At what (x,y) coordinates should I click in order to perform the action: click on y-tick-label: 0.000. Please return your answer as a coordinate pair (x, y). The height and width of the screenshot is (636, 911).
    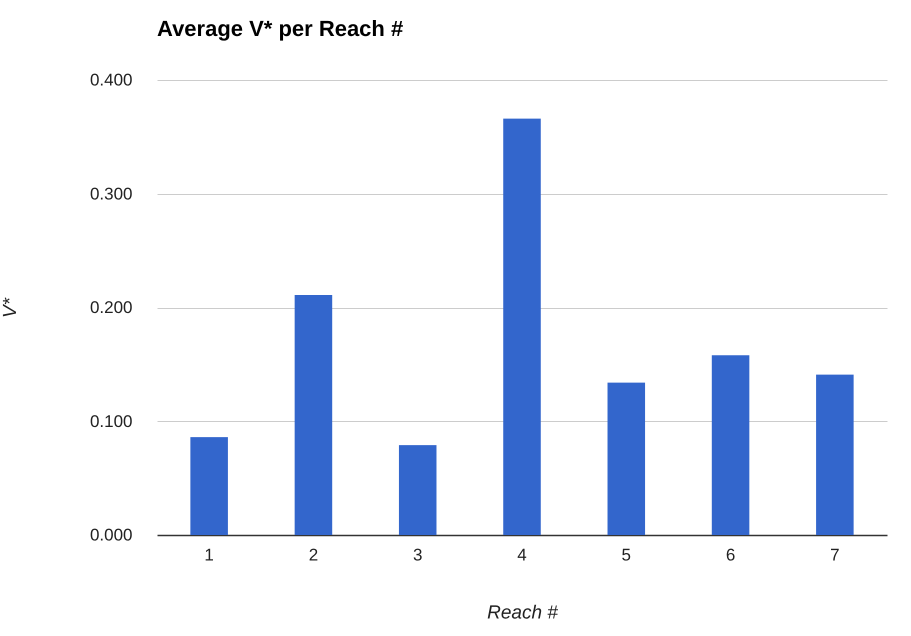
    Looking at the image, I should click on (111, 535).